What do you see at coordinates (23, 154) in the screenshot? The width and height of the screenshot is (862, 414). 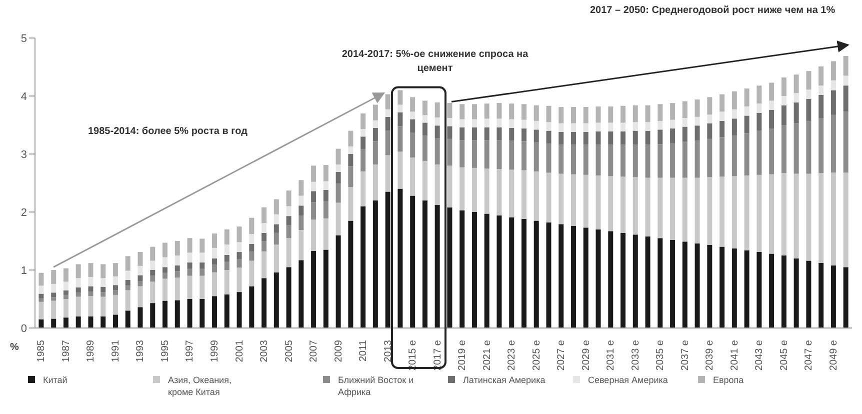 I see `y-tick-label: 3` at bounding box center [23, 154].